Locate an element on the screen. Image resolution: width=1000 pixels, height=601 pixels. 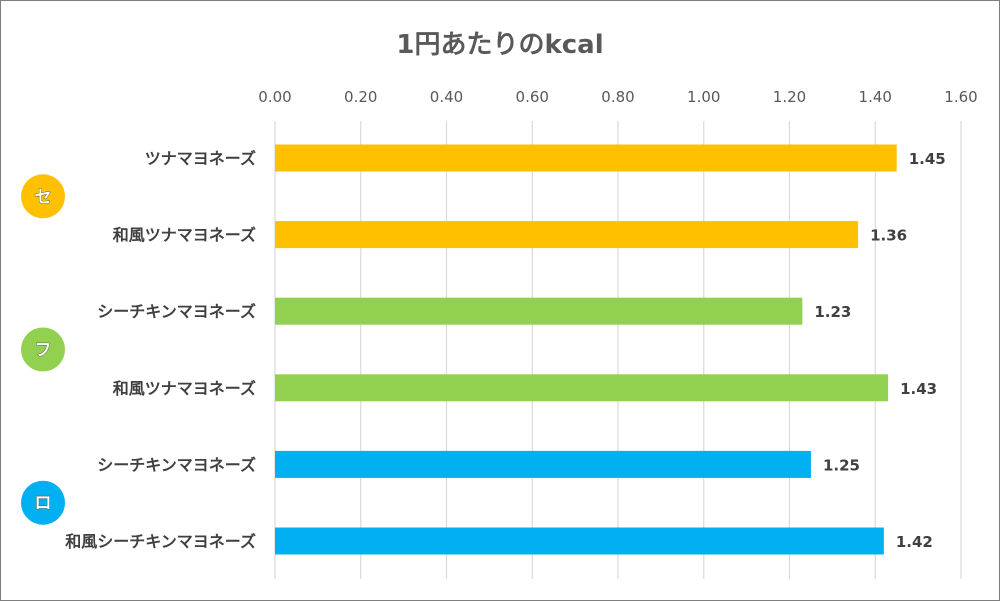
bar-value-label: 1.36 is located at coordinates (888, 236).